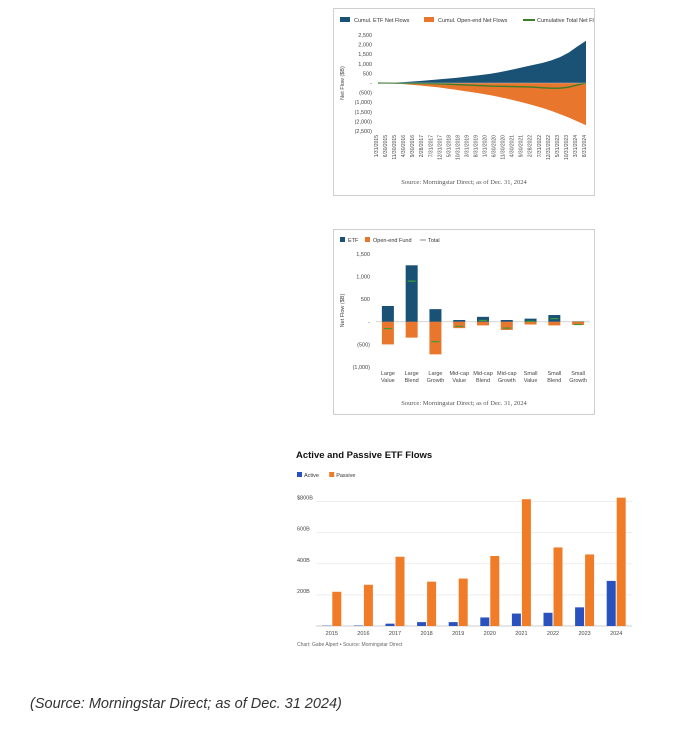  I want to click on x-tick-label: 12/31/2017, so click(440, 147).